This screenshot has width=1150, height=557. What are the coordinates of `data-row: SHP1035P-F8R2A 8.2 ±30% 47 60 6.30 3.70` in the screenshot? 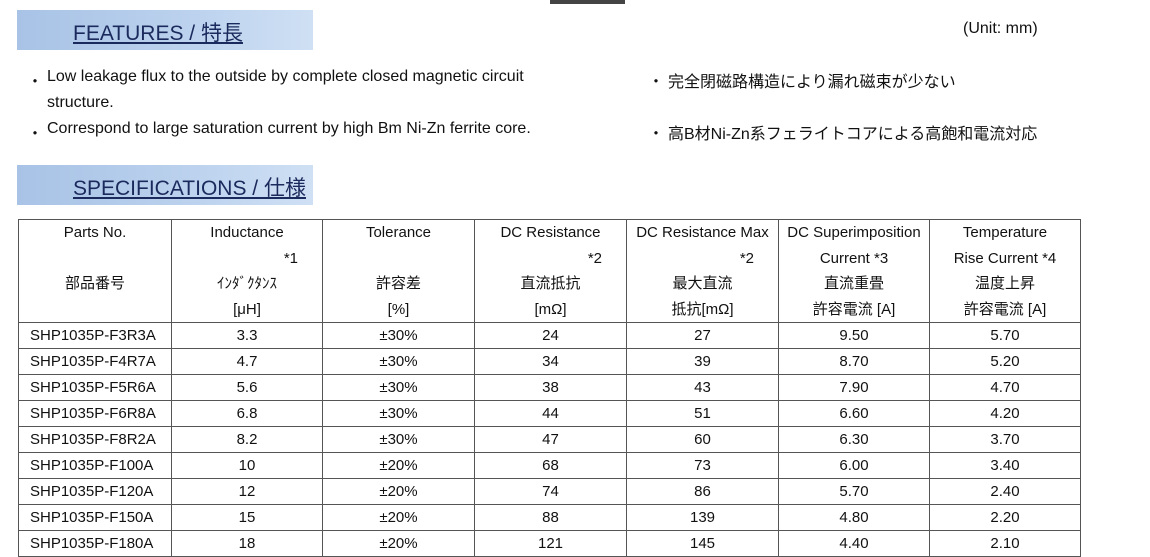 It's located at (549, 439).